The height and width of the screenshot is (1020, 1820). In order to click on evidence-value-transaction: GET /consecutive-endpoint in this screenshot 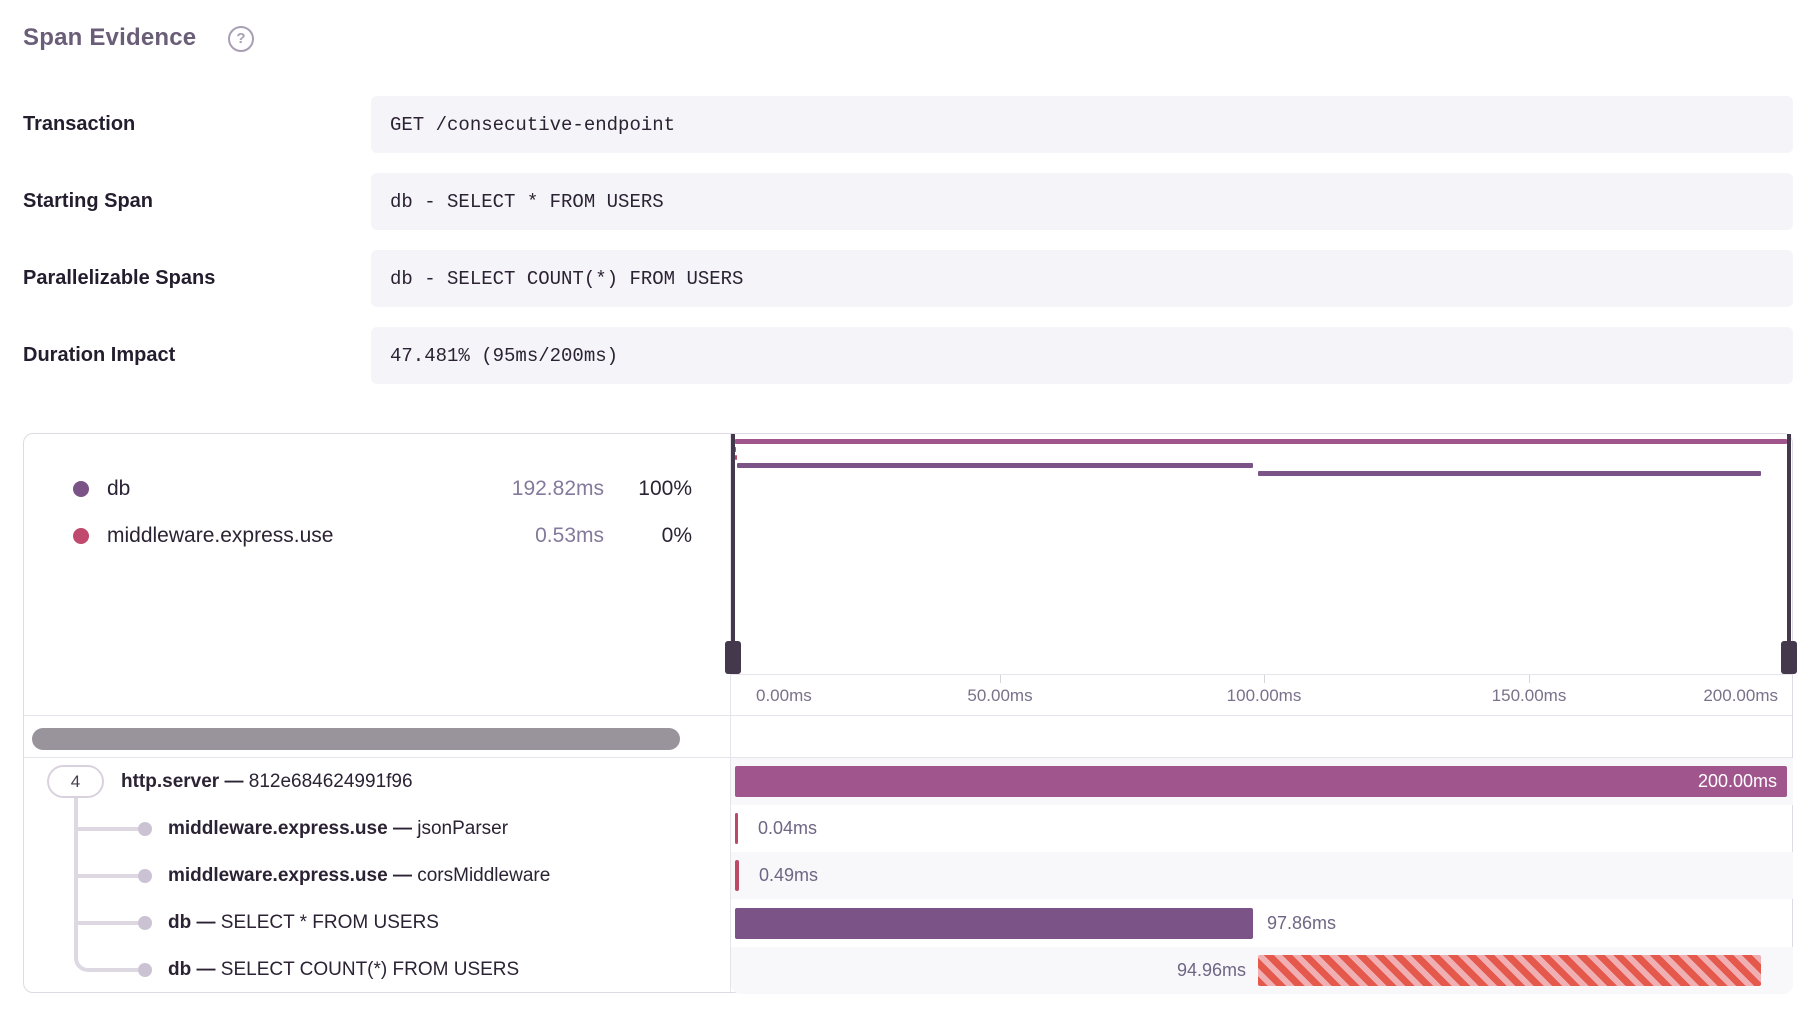, I will do `click(1082, 124)`.